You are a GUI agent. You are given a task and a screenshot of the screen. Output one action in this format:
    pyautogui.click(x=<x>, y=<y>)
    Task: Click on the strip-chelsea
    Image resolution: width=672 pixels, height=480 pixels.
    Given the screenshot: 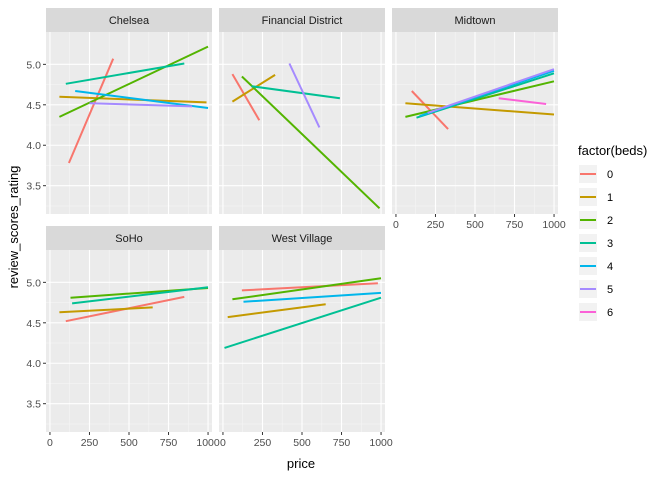 What is the action you would take?
    pyautogui.click(x=129, y=20)
    